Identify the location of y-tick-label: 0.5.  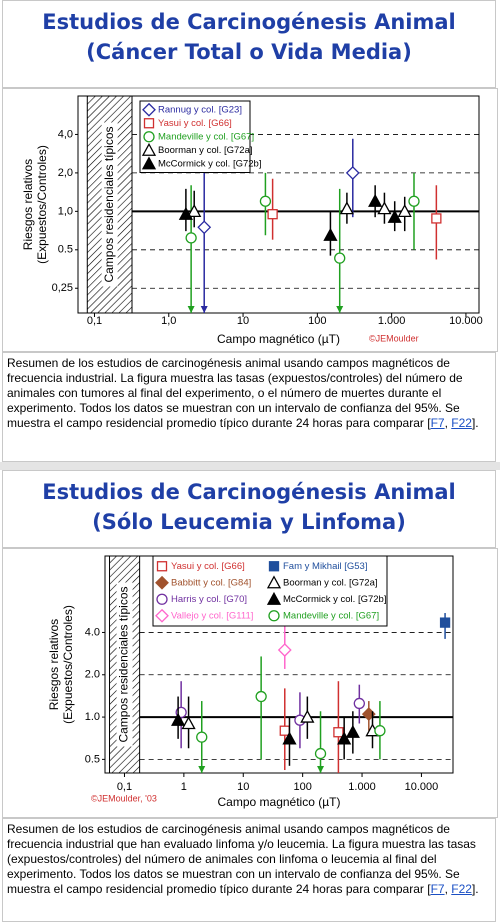
(92, 759).